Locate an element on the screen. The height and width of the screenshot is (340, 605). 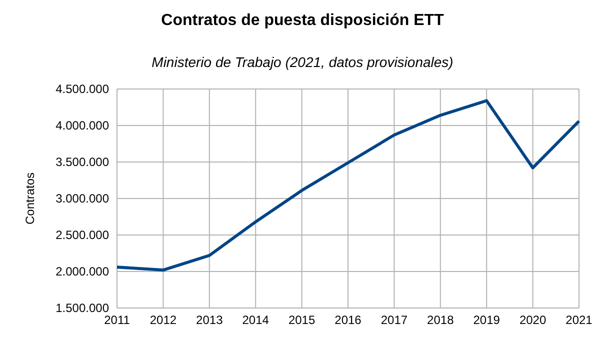
y-tick-label: 2.000.000 is located at coordinates (83, 271).